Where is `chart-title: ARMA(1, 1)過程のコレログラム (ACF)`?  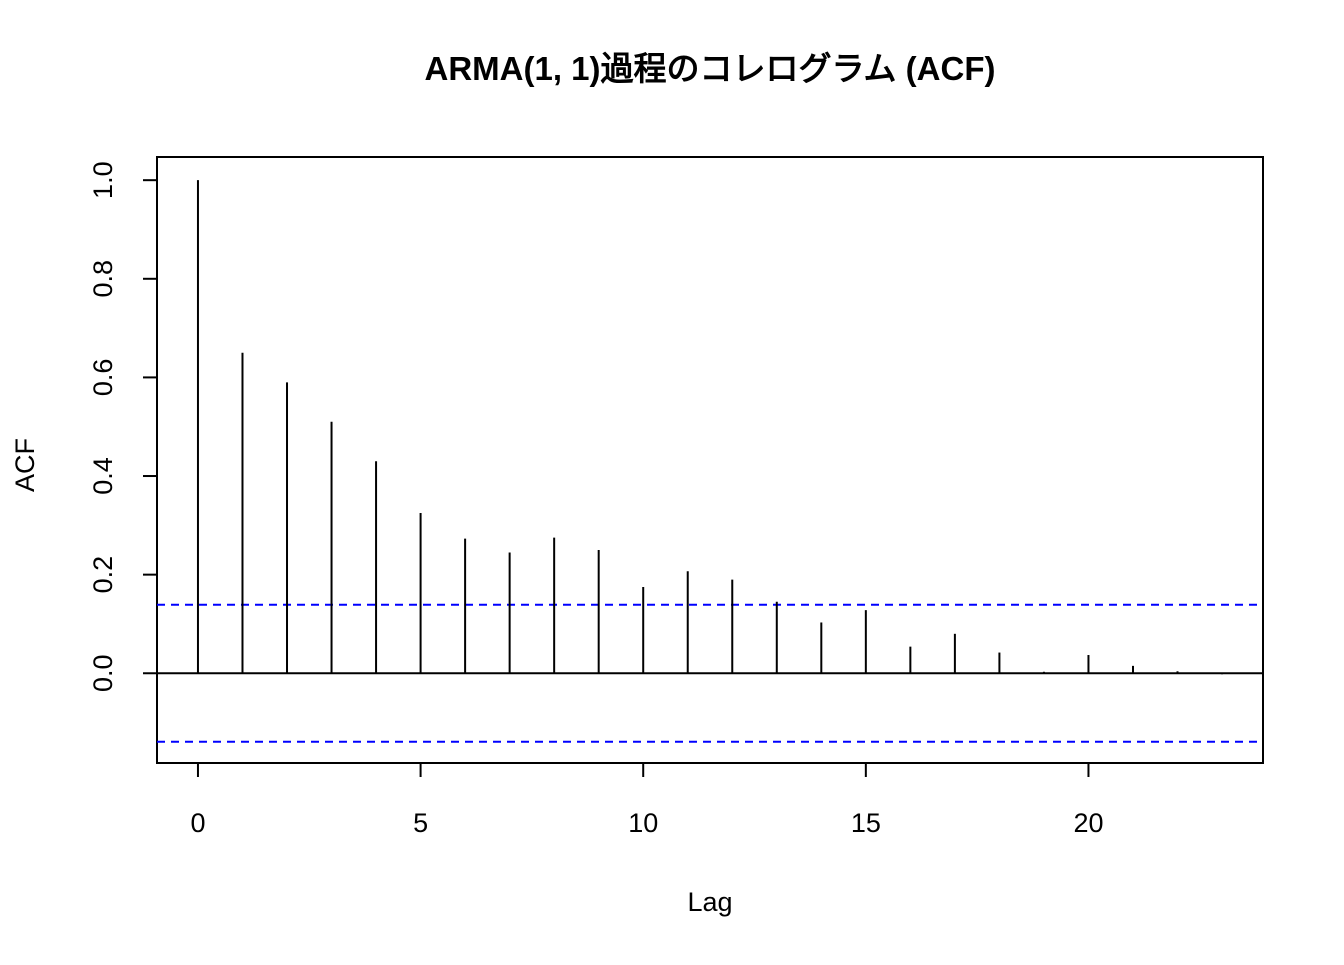
chart-title: ARMA(1, 1)過程のコレログラム (ACF) is located at coordinates (710, 68).